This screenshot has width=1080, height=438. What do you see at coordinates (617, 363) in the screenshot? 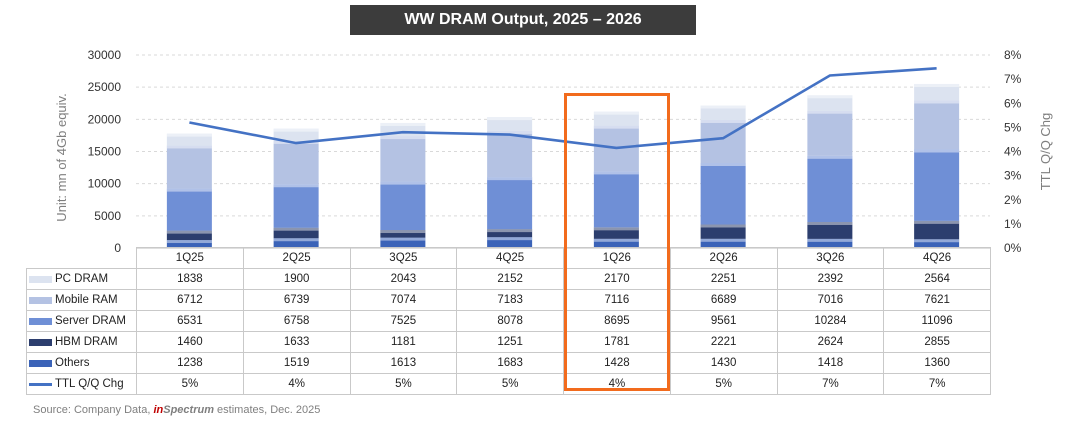
I see `table-cell: 1428` at bounding box center [617, 363].